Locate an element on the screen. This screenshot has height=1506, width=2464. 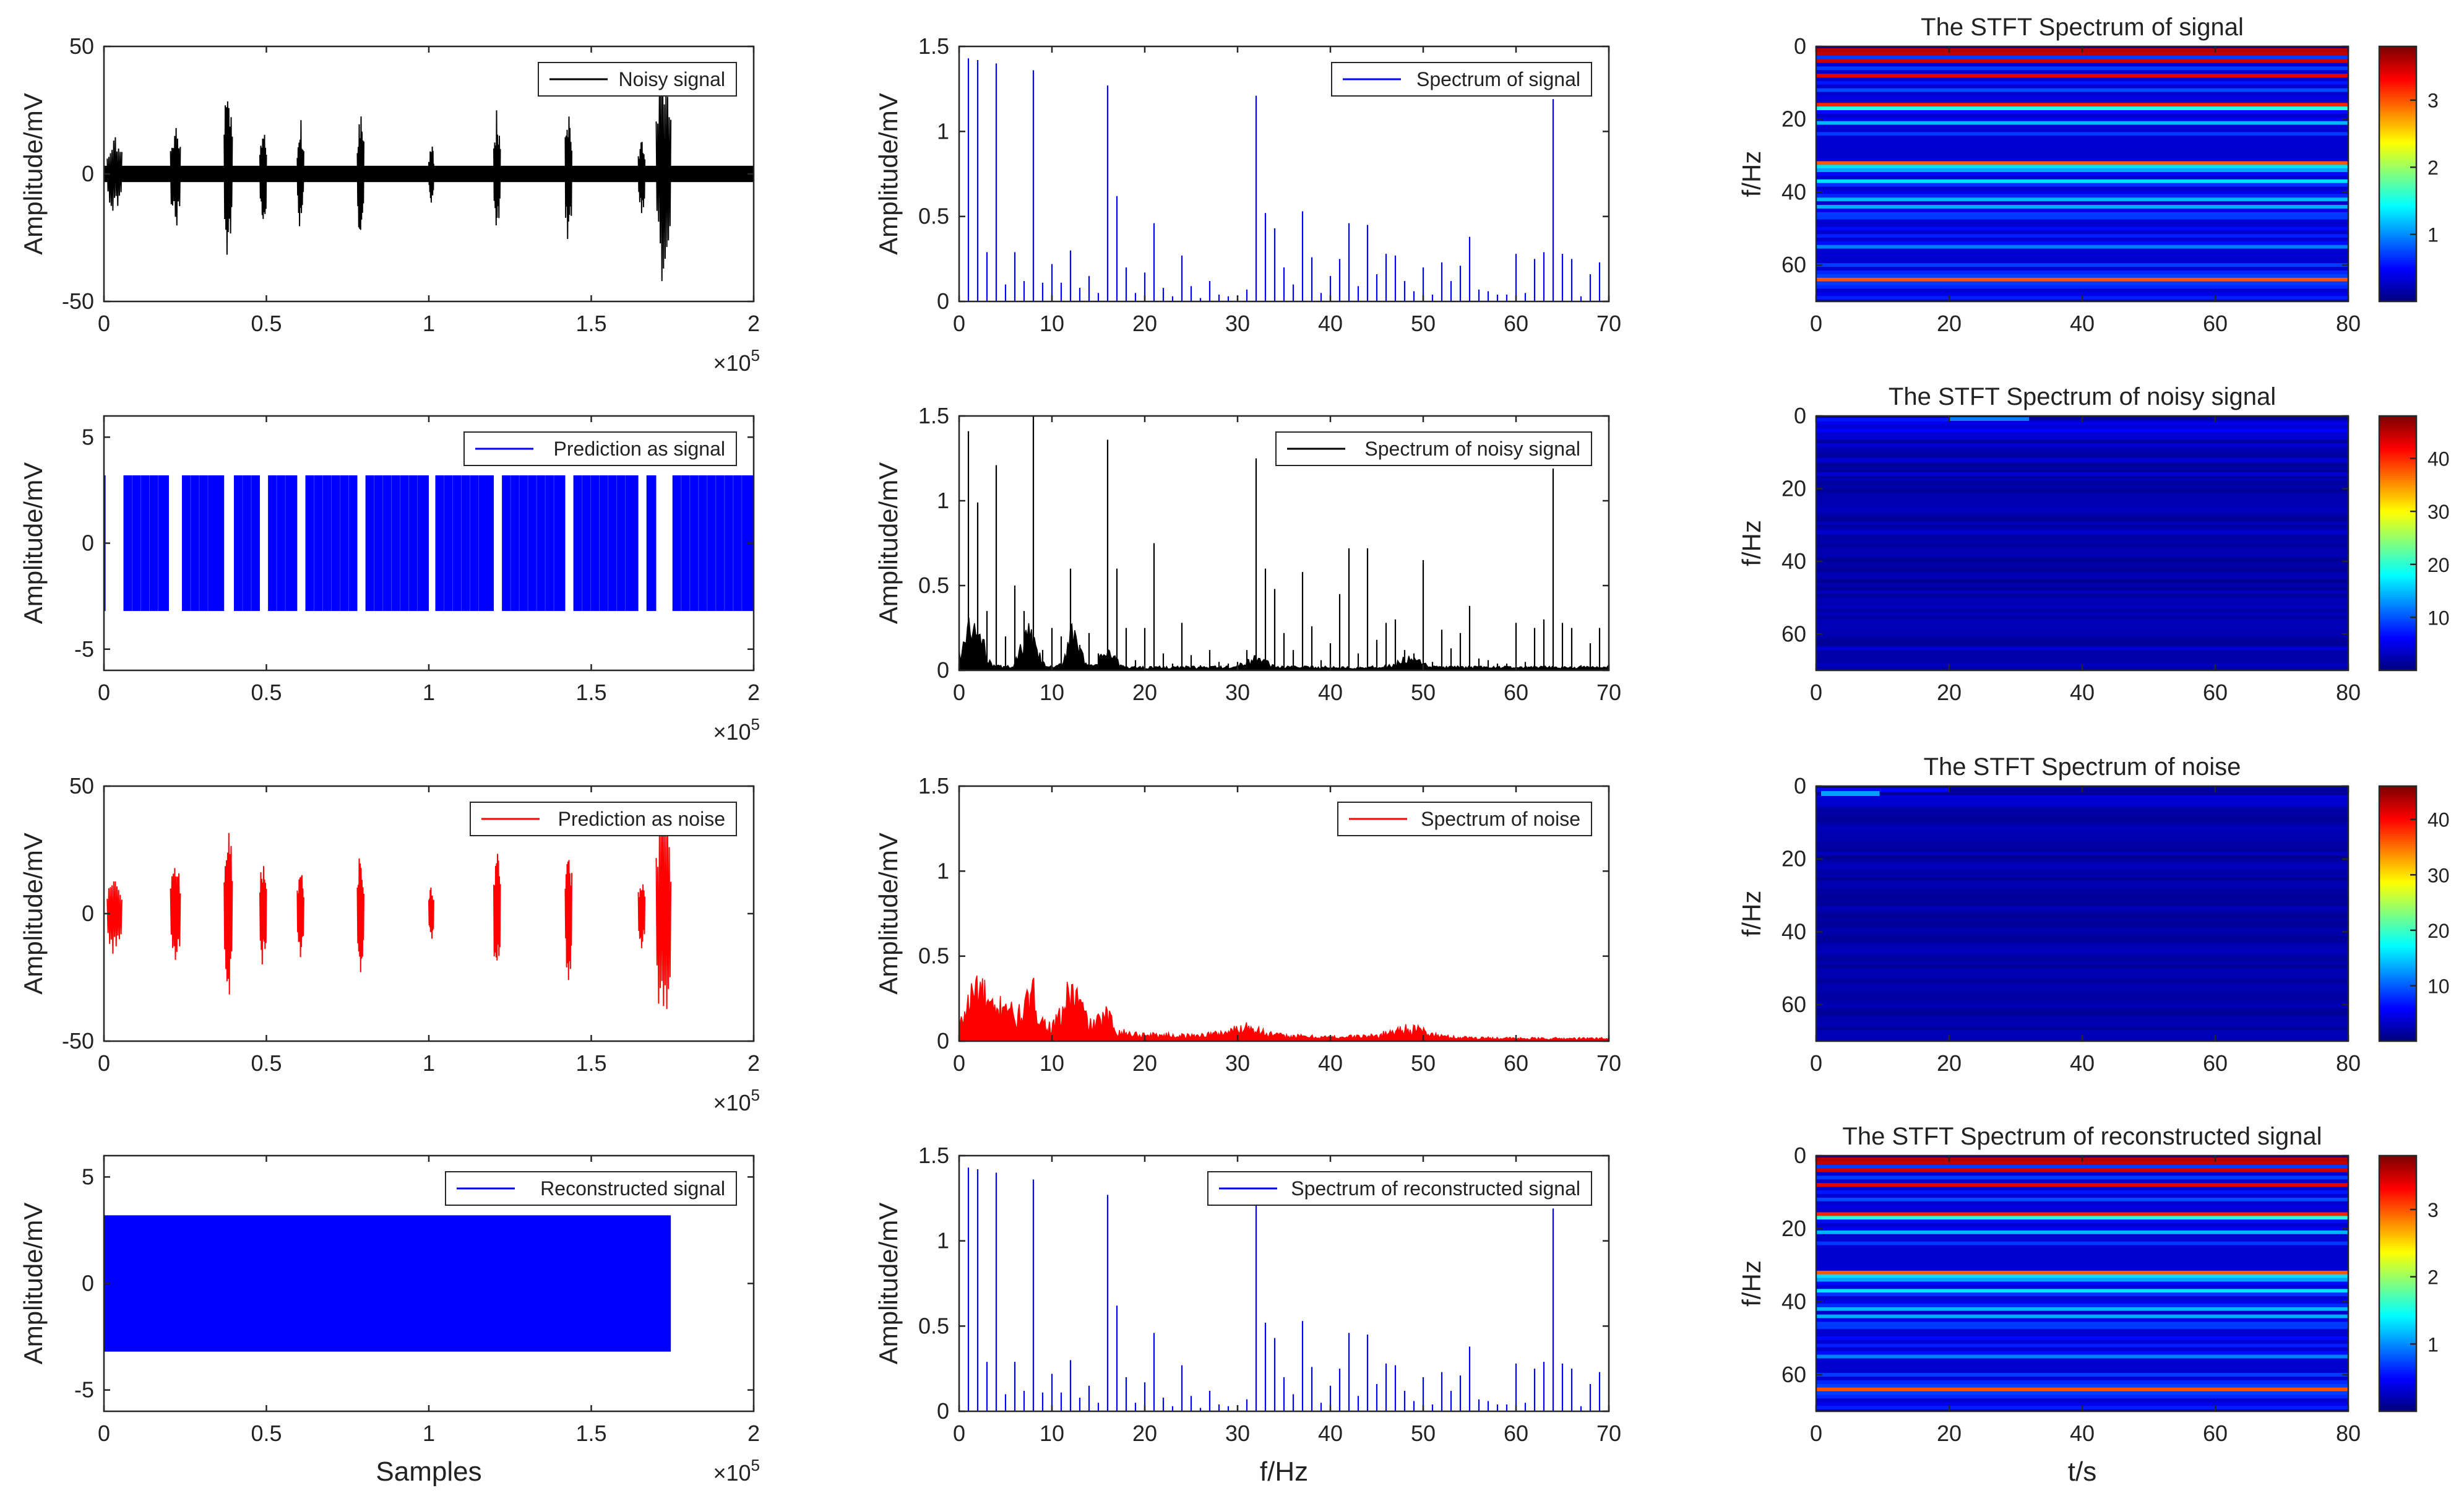
x-tick-label: 0.5 is located at coordinates (266, 692).